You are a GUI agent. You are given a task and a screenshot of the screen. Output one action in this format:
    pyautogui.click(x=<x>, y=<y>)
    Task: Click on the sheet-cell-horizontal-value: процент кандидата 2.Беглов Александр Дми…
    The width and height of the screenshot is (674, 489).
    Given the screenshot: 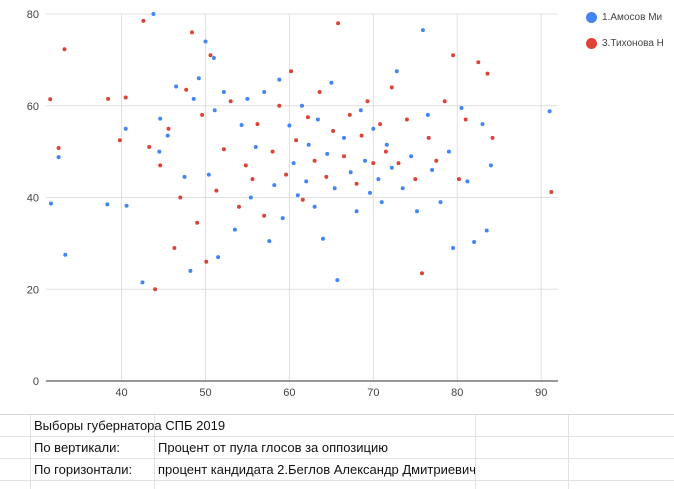 What is the action you would take?
    pyautogui.click(x=317, y=469)
    